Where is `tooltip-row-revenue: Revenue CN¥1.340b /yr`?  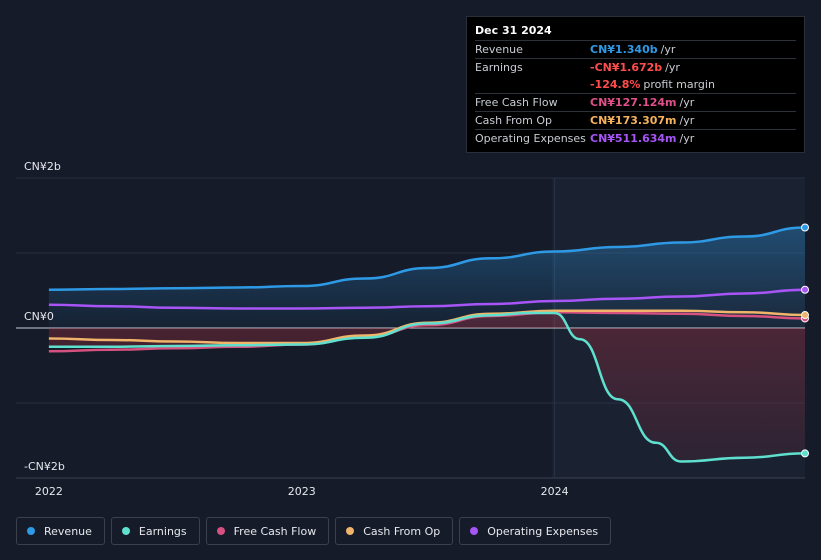
tooltip-row-revenue: Revenue CN¥1.340b /yr is located at coordinates (635, 50).